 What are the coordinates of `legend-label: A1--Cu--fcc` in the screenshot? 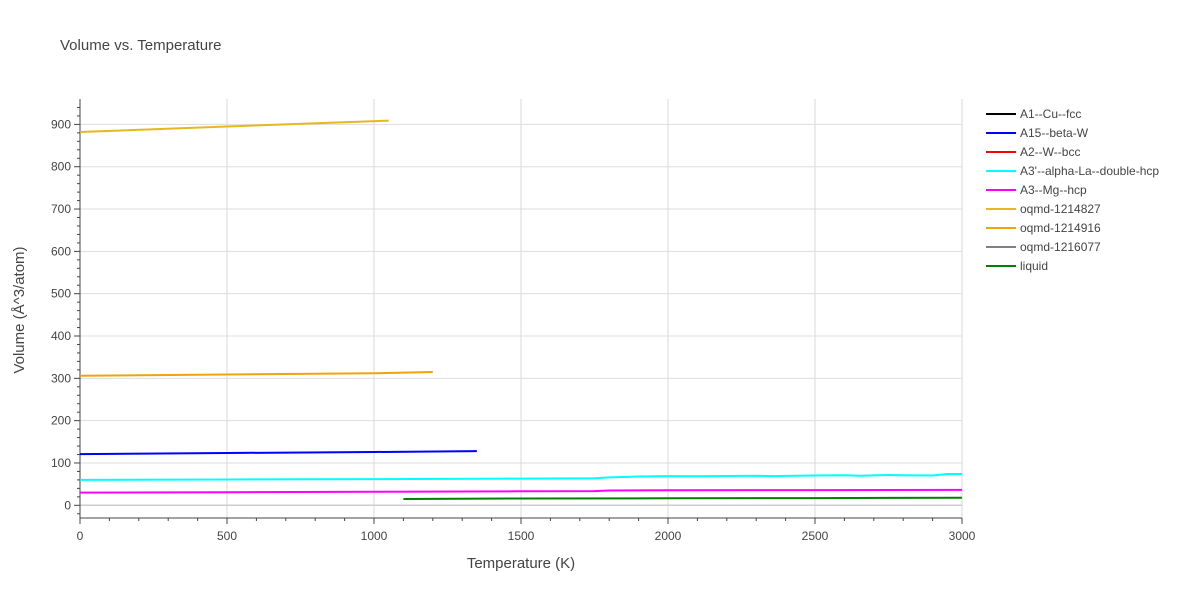 It's located at (1050, 114).